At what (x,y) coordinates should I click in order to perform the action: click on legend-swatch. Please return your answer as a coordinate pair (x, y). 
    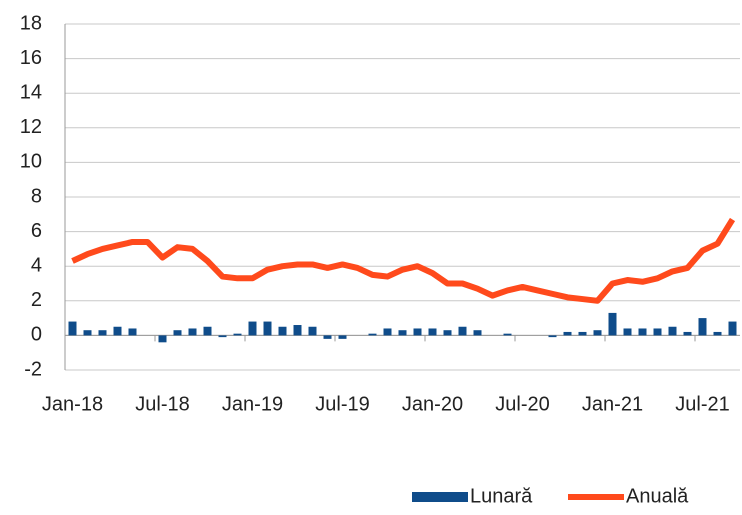
    Looking at the image, I should click on (440, 497).